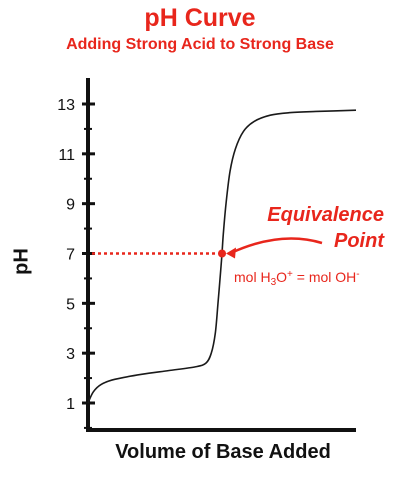 This screenshot has height=478, width=400. What do you see at coordinates (252, 277) in the screenshot?
I see `formula-prefix: mol H` at bounding box center [252, 277].